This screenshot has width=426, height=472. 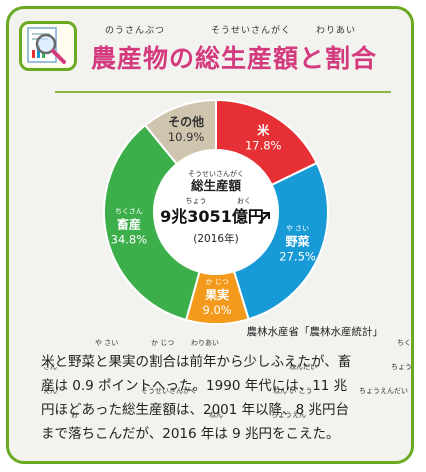 I want to click on slice-ruby: か じつ, so click(x=217, y=282).